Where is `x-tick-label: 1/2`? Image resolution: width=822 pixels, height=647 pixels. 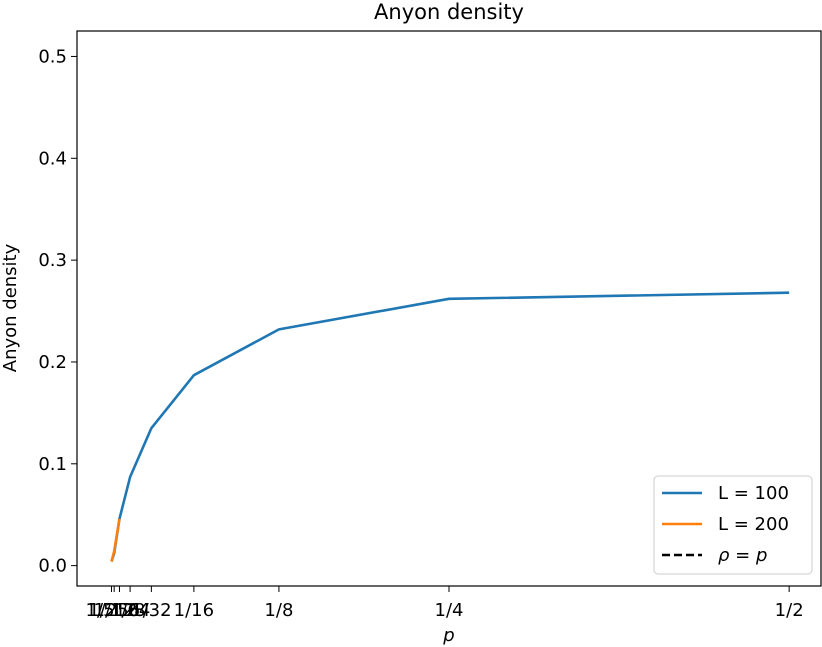
x-tick-label: 1/2 is located at coordinates (789, 610).